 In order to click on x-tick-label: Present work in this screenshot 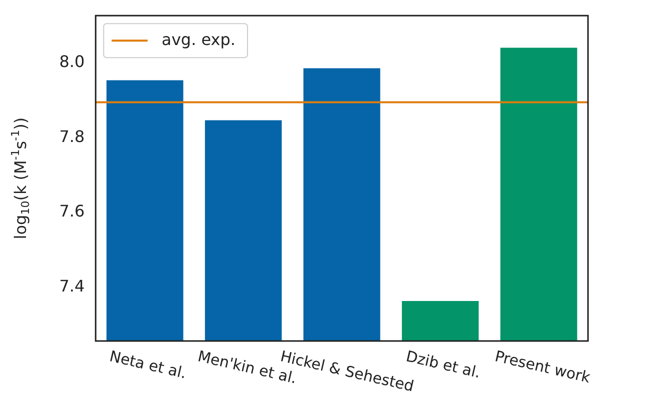, I will do `click(542, 367)`.